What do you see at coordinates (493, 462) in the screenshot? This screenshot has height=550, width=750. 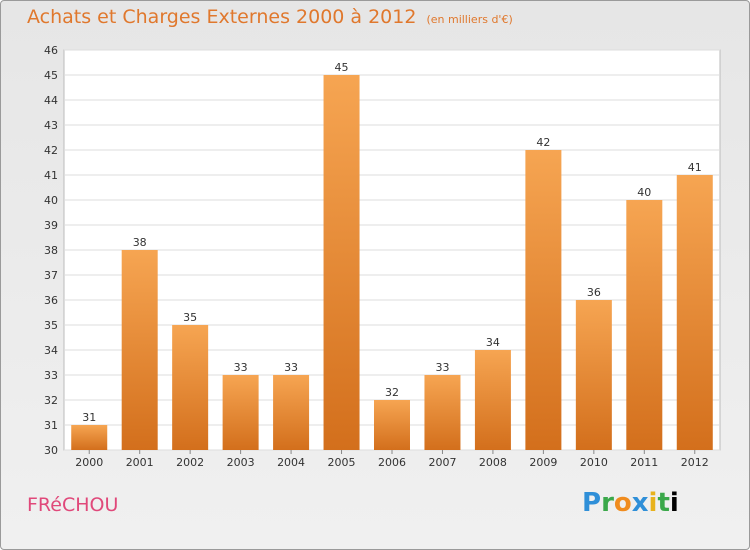 I see `x-tick-label-2008: 2008` at bounding box center [493, 462].